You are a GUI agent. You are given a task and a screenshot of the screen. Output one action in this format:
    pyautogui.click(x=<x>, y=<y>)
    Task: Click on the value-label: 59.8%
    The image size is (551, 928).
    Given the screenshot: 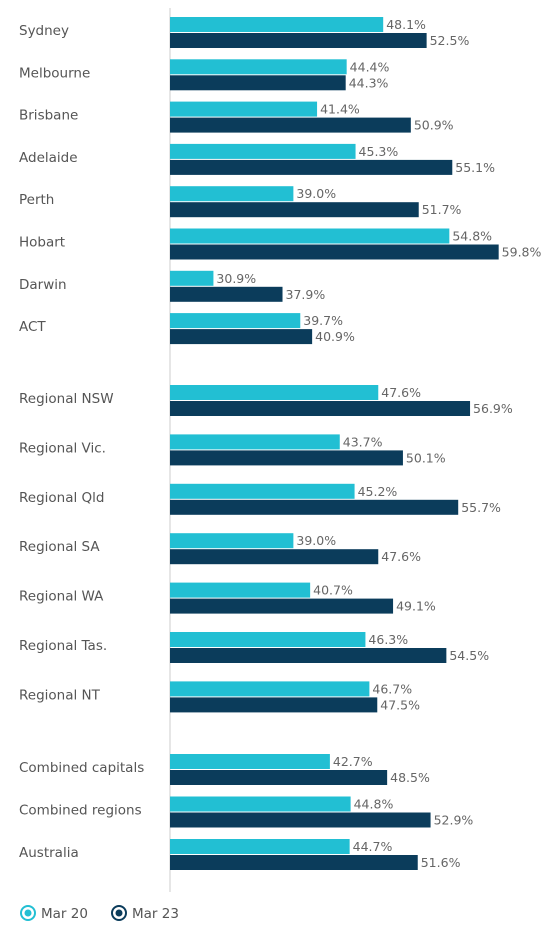 What is the action you would take?
    pyautogui.click(x=522, y=252)
    